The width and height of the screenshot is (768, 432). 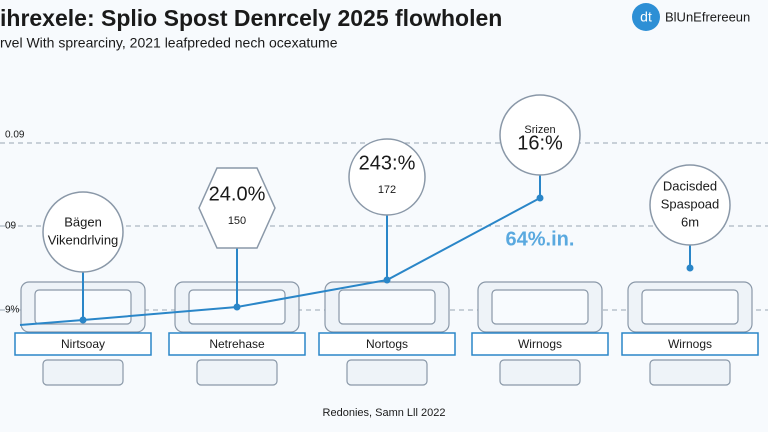 What do you see at coordinates (539, 130) in the screenshot?
I see `callout-text: Srizen` at bounding box center [539, 130].